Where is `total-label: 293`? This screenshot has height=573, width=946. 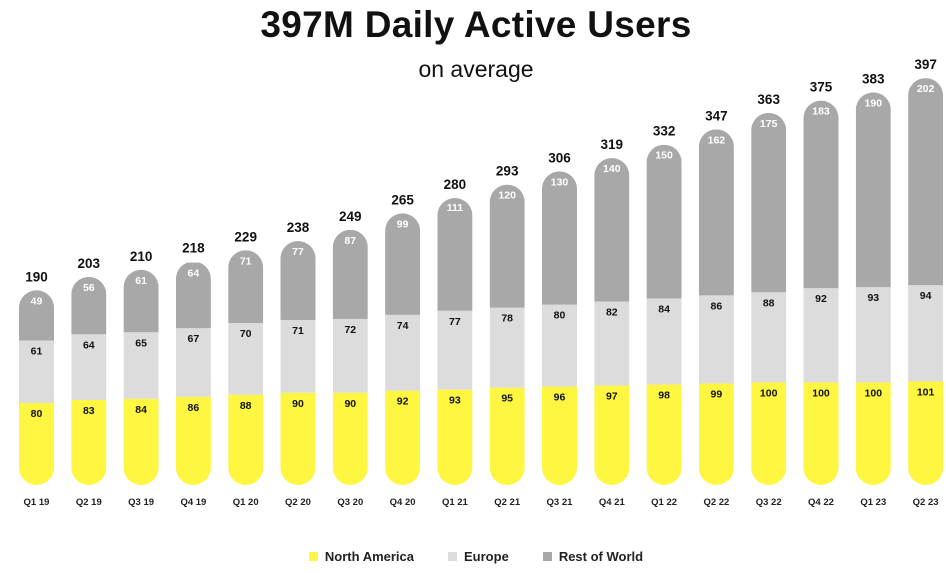
total-label: 293 is located at coordinates (507, 171).